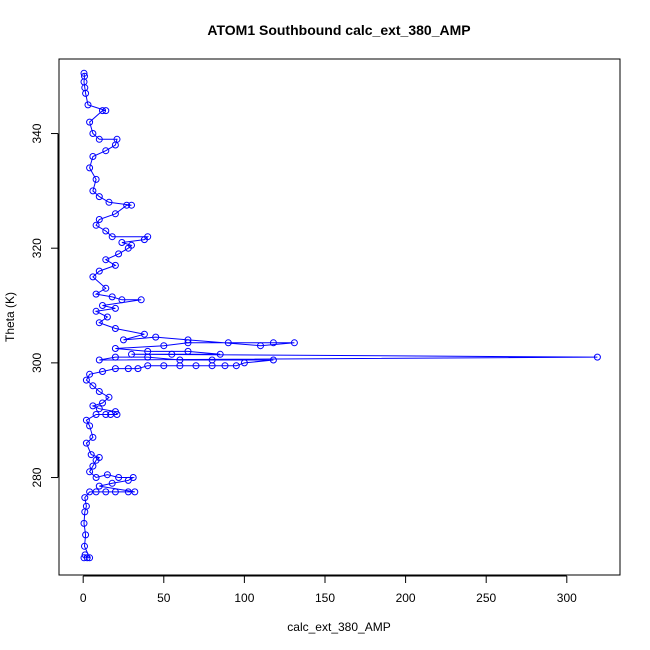  Describe the element at coordinates (325, 598) in the screenshot. I see `x-tick-label: 150` at that location.